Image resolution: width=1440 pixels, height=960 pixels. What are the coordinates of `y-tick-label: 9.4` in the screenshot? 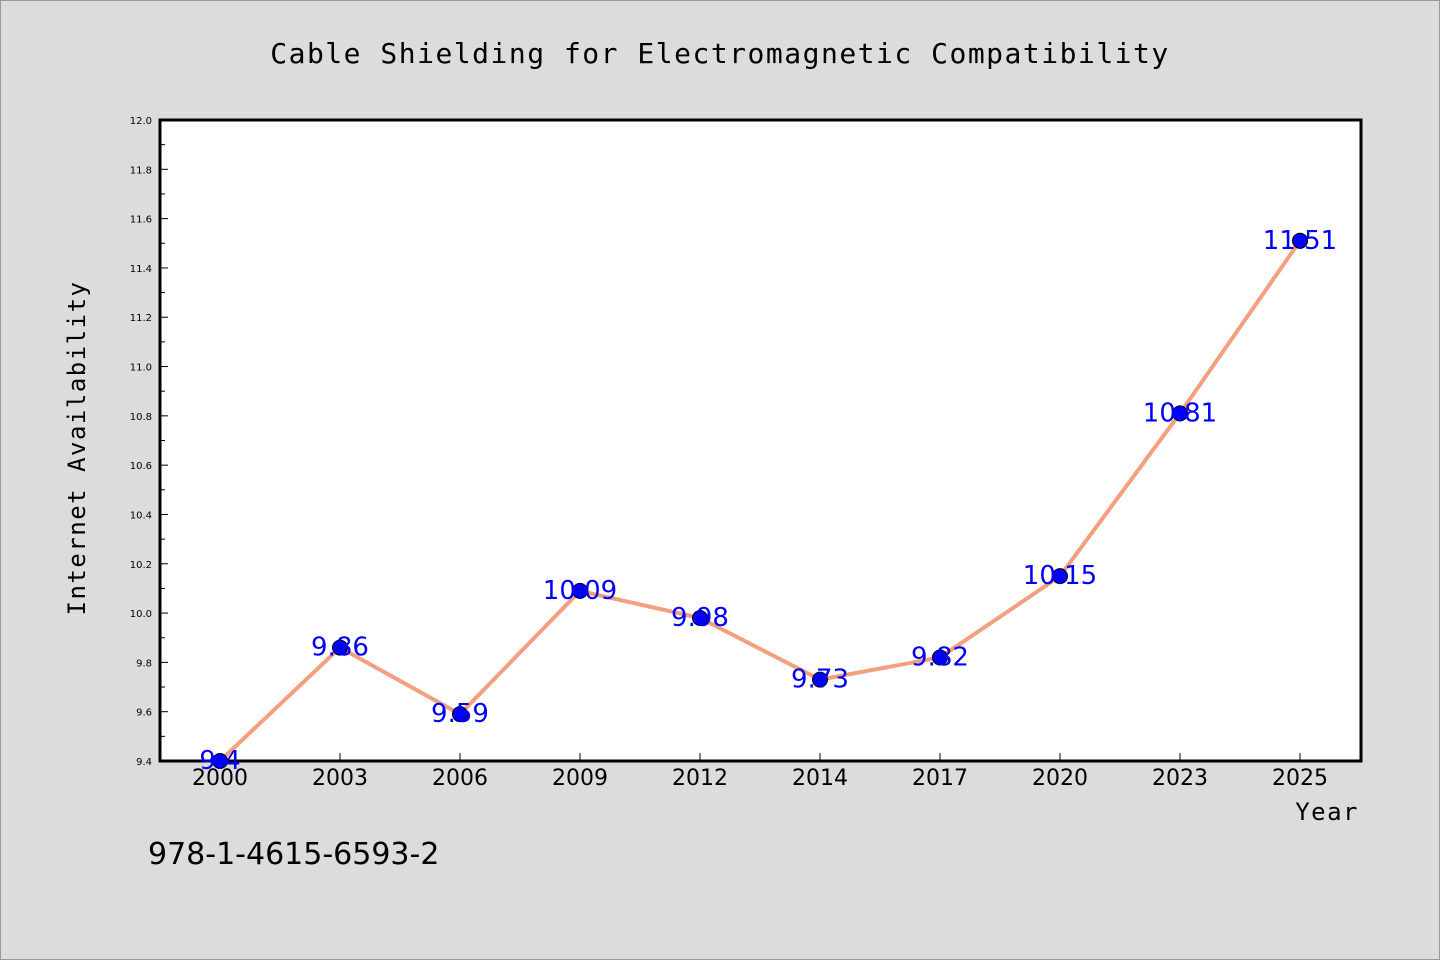 It's located at (144, 762).